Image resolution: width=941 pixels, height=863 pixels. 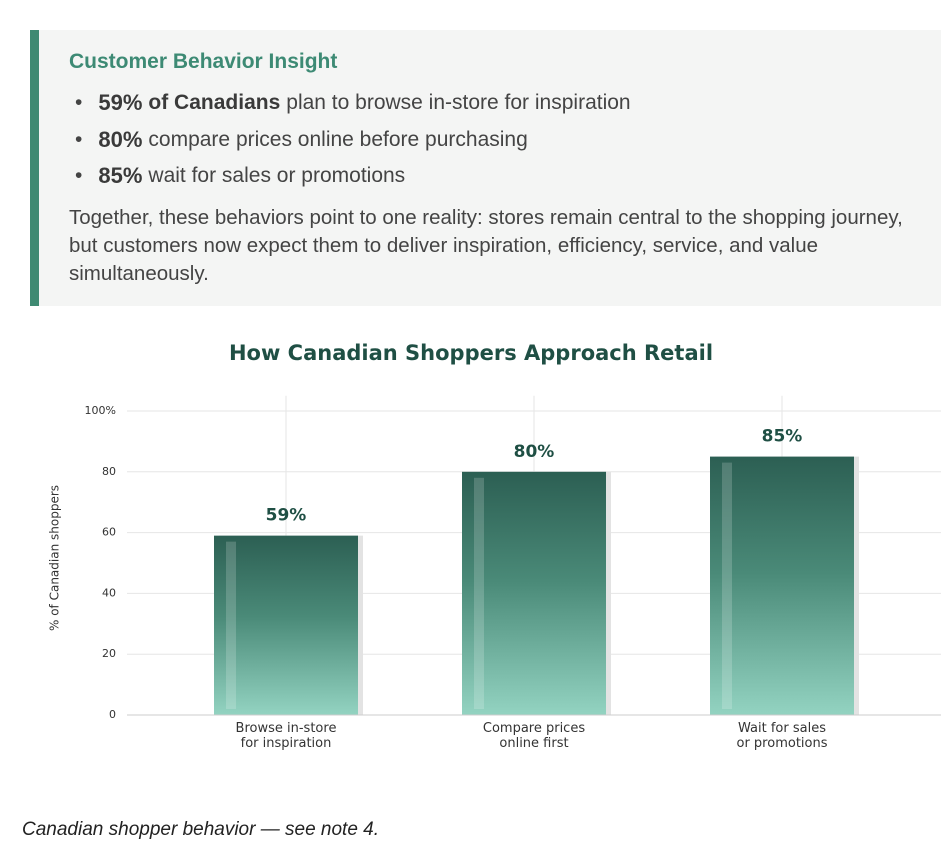 I want to click on bullet-text: wait for sales or promotions, so click(x=277, y=176).